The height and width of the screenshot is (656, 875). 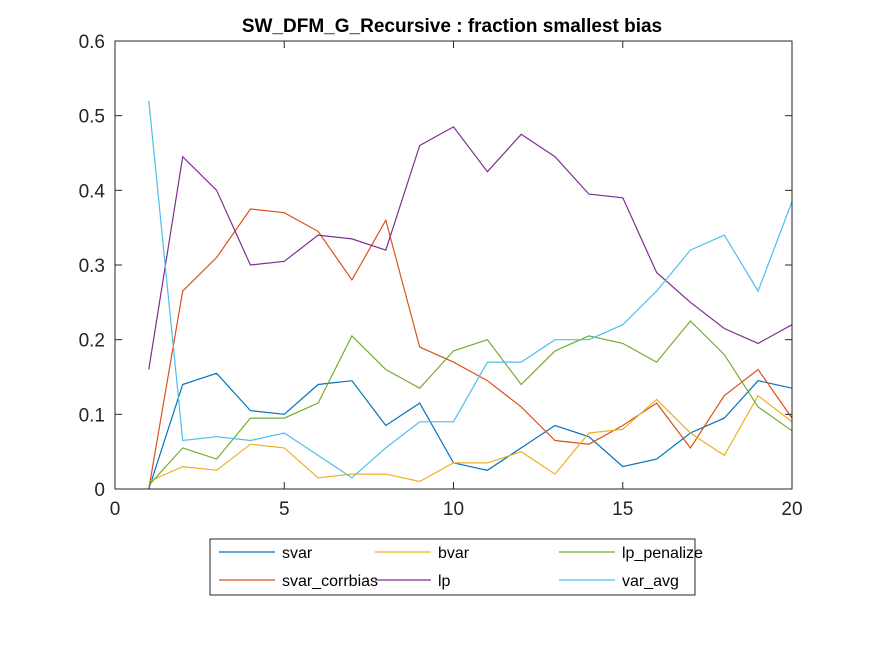 I want to click on legend-label-svar: svar, so click(x=297, y=553).